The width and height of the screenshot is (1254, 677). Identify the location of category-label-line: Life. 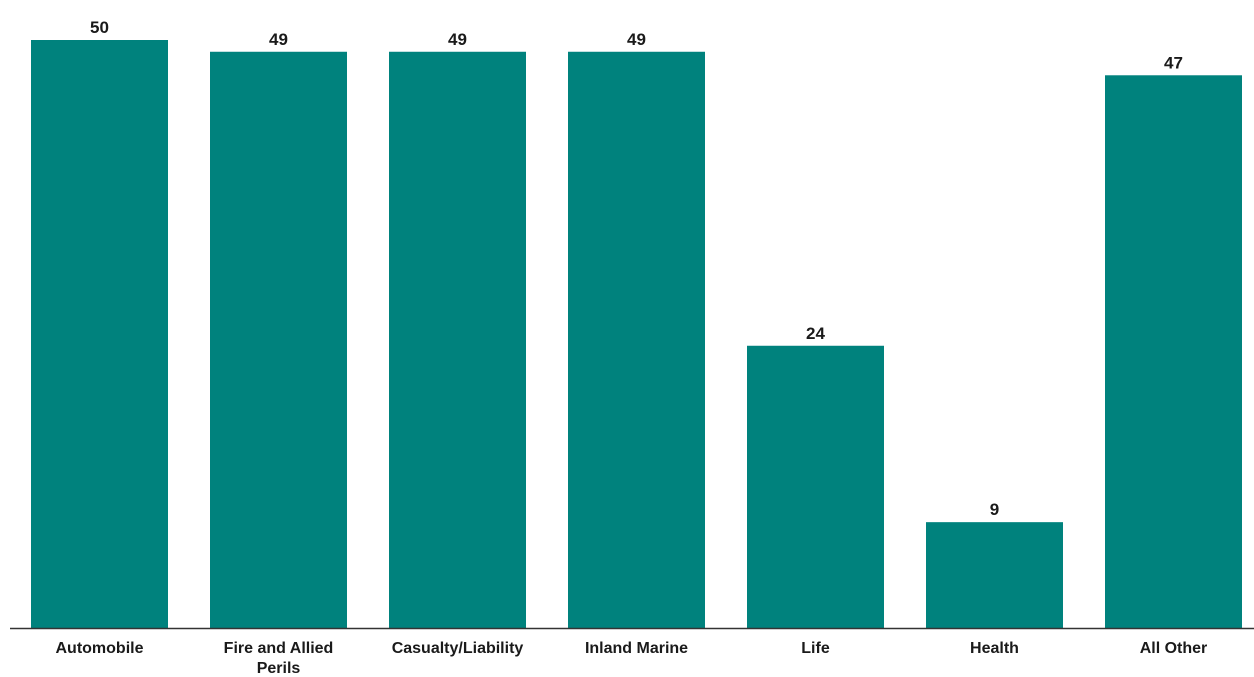
(815, 648).